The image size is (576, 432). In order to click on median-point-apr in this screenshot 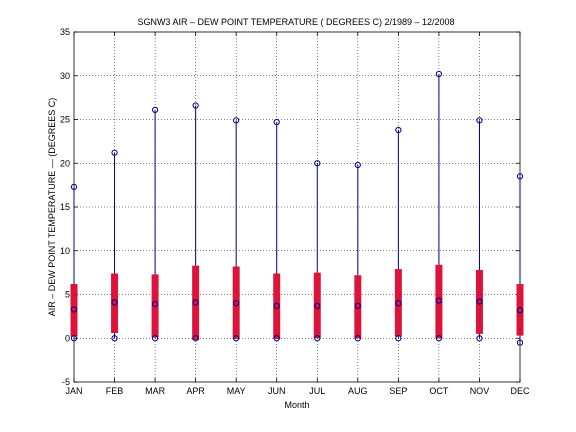, I will do `click(195, 302)`.